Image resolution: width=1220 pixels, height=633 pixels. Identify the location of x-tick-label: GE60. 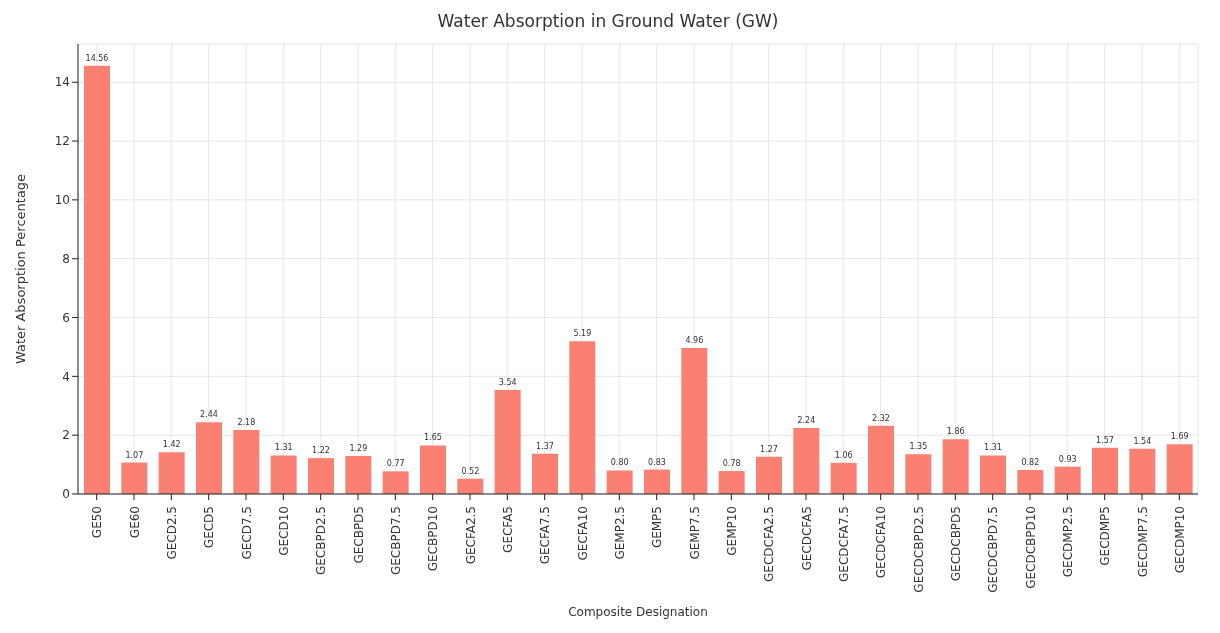
(134, 522).